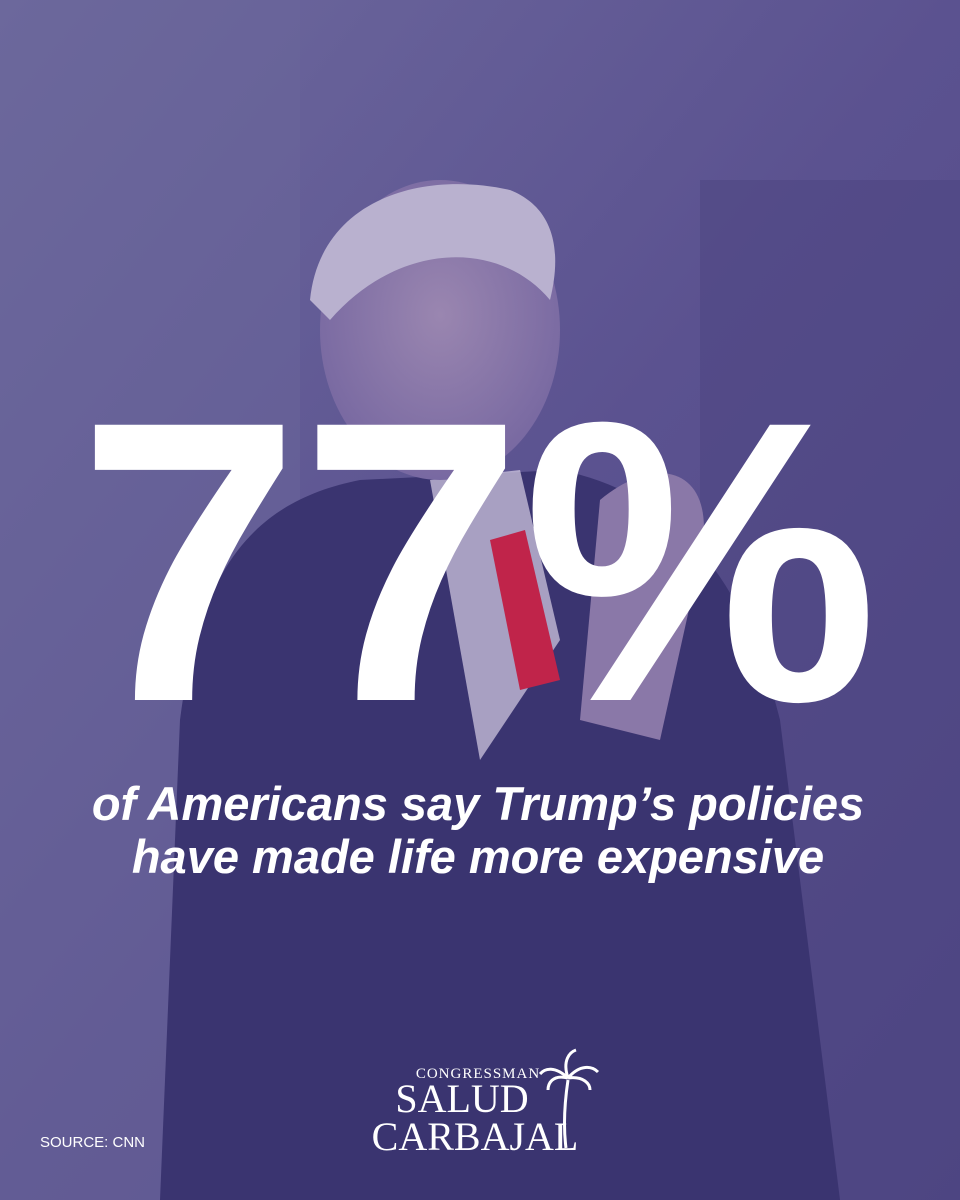  What do you see at coordinates (642, 606) in the screenshot?
I see `hands` at bounding box center [642, 606].